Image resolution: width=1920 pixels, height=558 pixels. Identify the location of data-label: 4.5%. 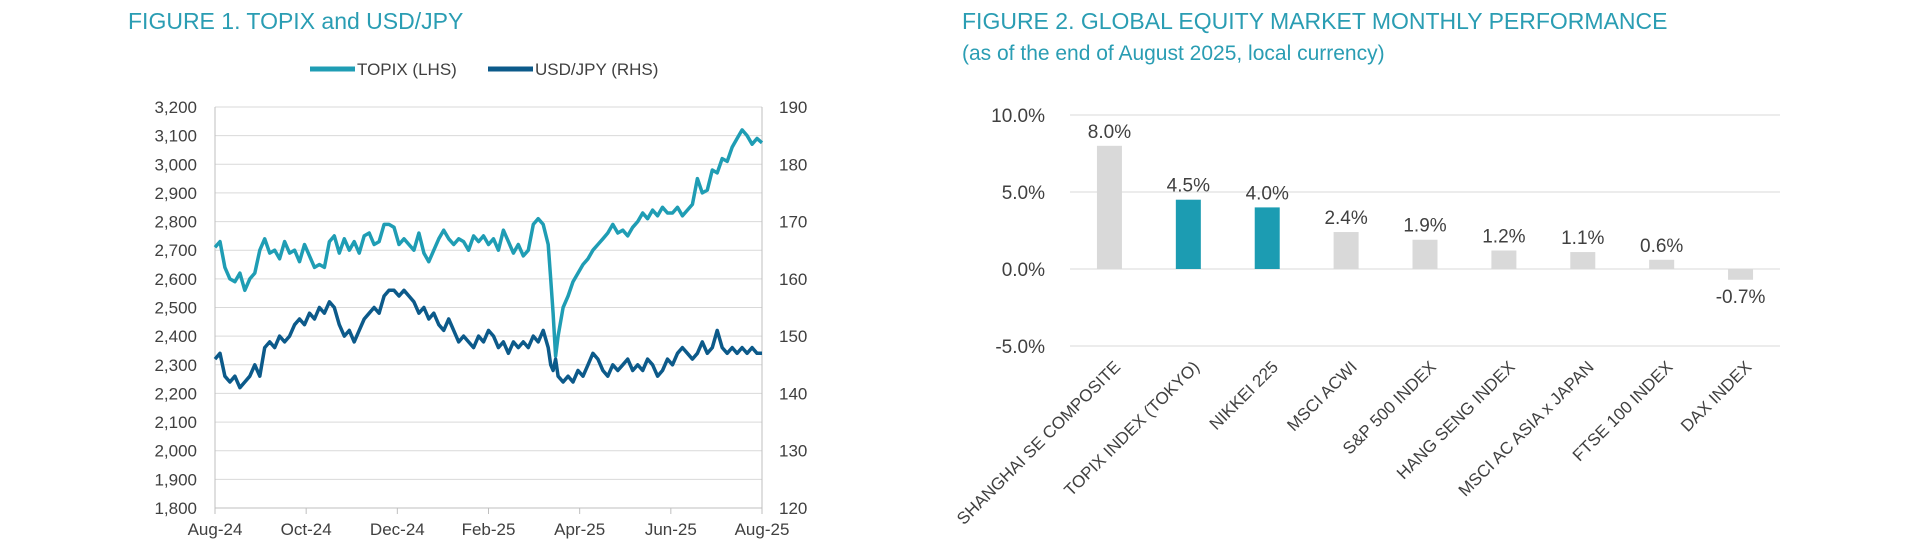
(1188, 186).